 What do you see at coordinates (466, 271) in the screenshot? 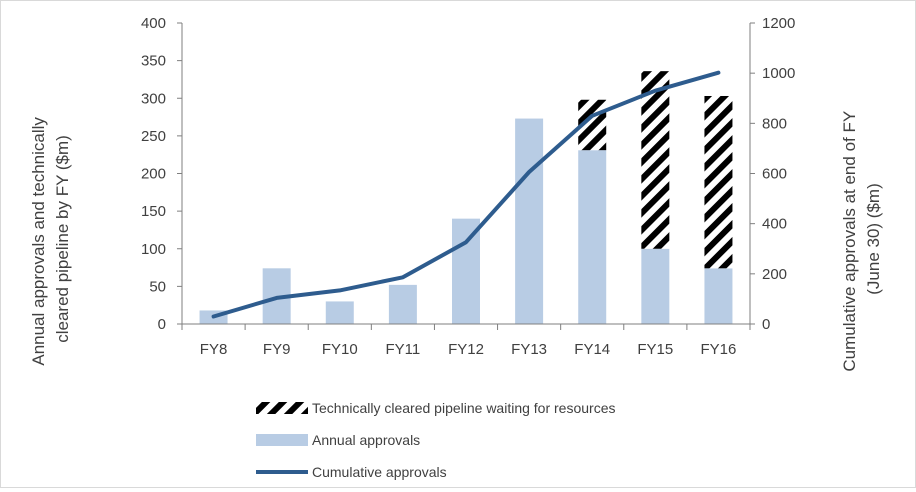
I see `annual-approvals-bar-FY12` at bounding box center [466, 271].